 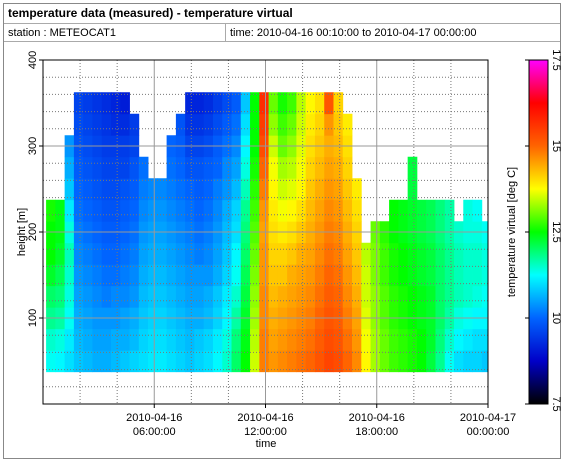 What do you see at coordinates (265, 425) in the screenshot?
I see `x-tick-label: 2010-04-16 12:00:00` at bounding box center [265, 425].